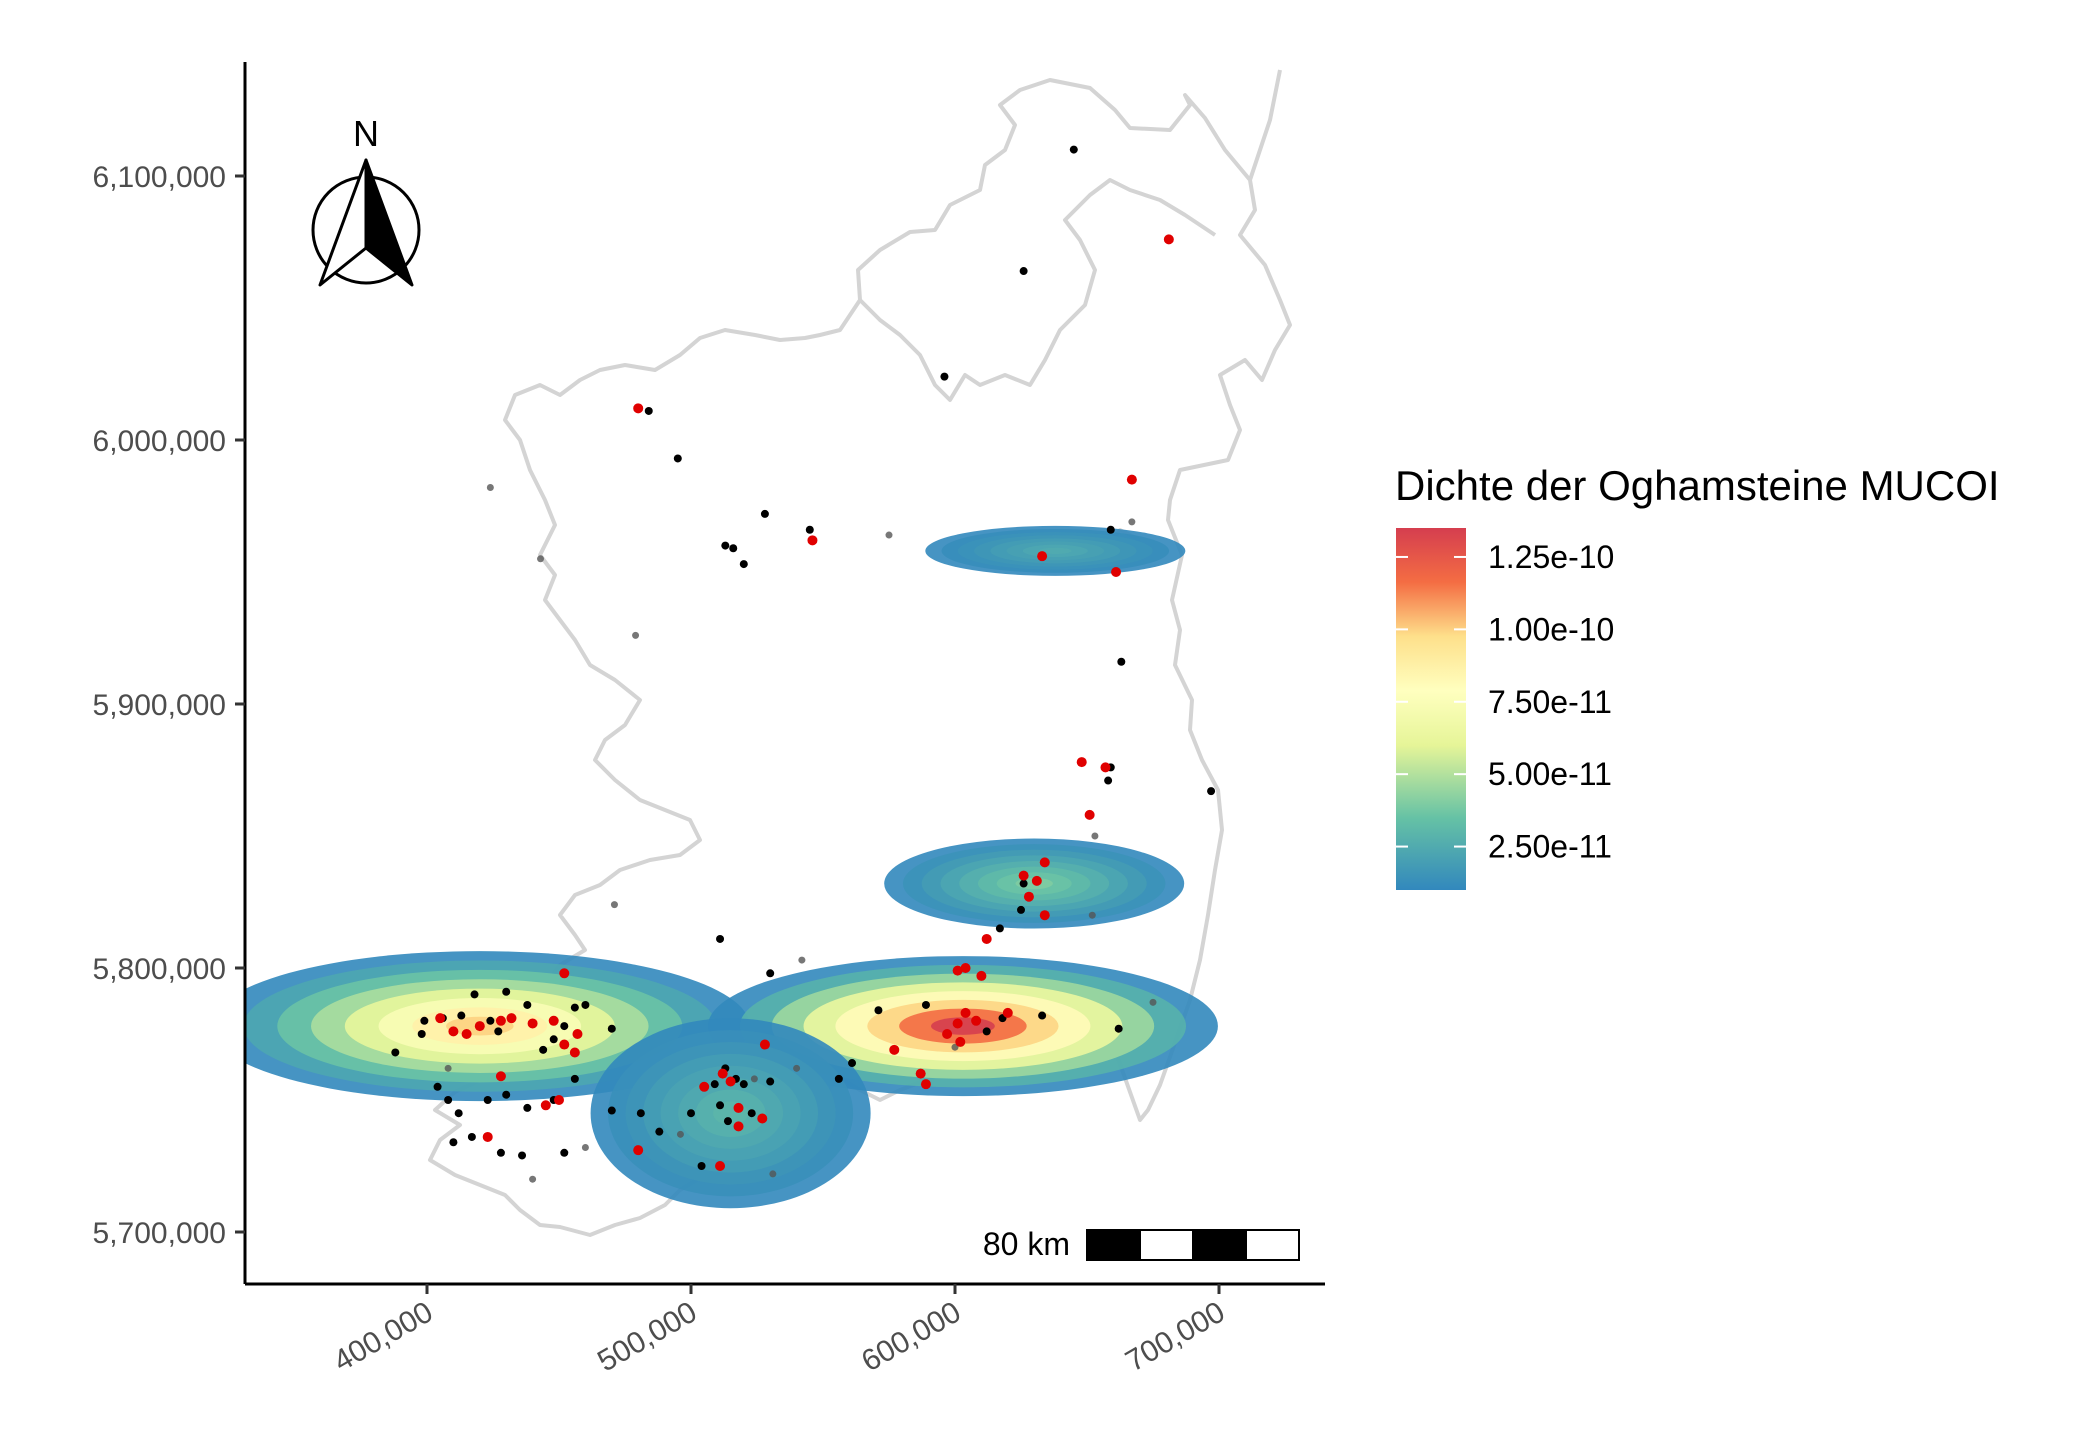 The width and height of the screenshot is (2100, 1450). I want to click on north-arrow-left, so click(343, 222).